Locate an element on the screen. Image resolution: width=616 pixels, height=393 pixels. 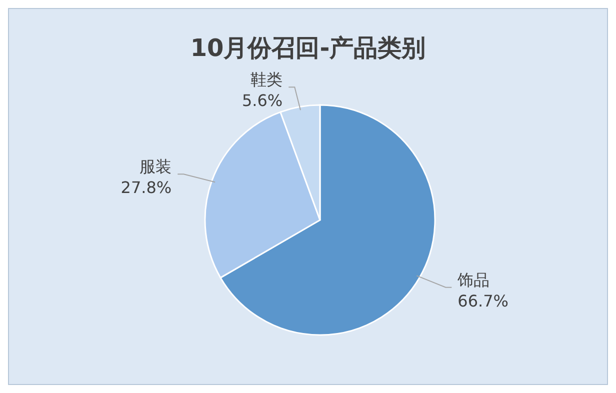
slice-label: 饰品 is located at coordinates (473, 280).